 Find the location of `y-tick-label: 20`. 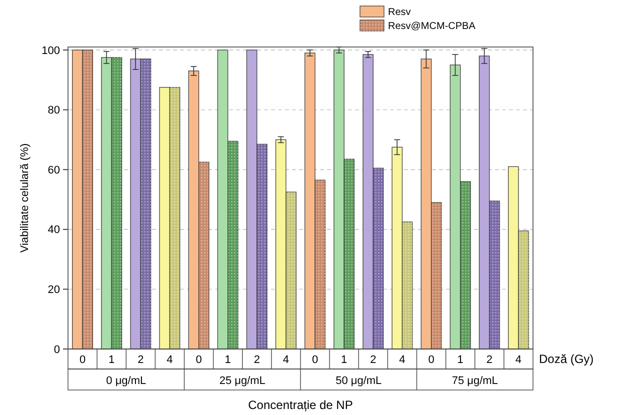

y-tick-label: 20 is located at coordinates (54, 290).